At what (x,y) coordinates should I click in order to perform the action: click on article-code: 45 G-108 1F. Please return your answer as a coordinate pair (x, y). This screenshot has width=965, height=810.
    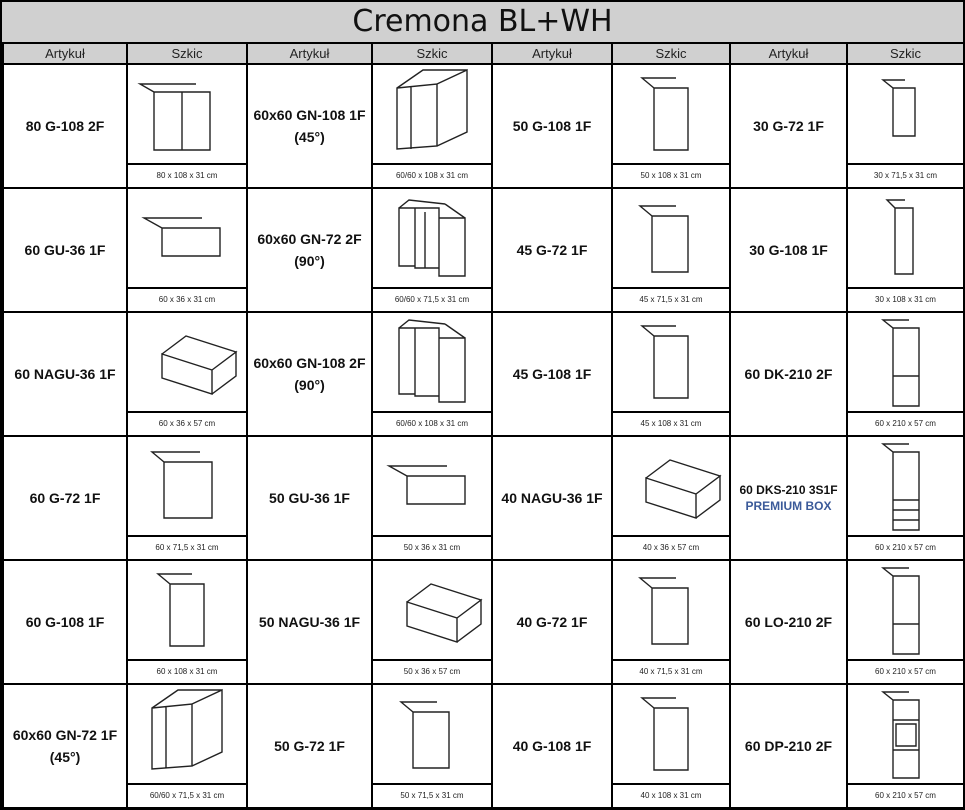
    Looking at the image, I should click on (552, 374).